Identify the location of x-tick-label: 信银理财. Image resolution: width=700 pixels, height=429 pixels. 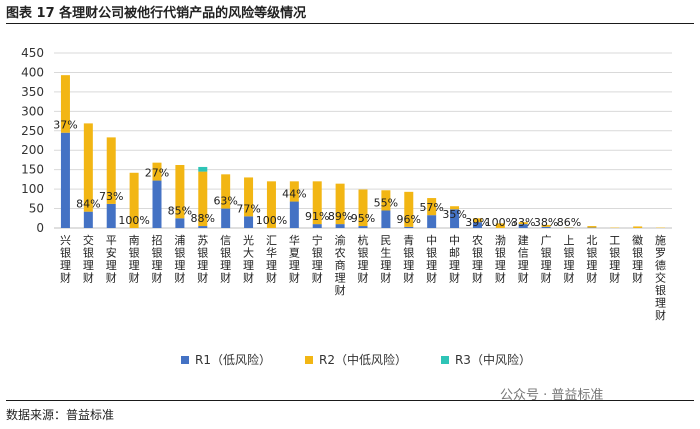
(225, 259).